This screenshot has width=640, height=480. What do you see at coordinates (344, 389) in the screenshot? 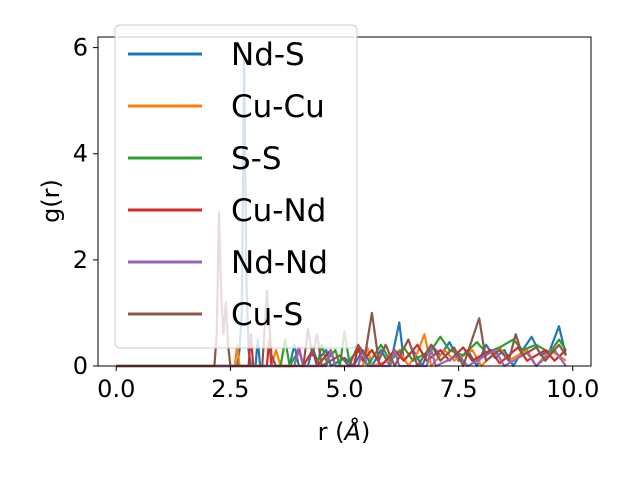
I see `x-tick-label: 5.0` at bounding box center [344, 389].